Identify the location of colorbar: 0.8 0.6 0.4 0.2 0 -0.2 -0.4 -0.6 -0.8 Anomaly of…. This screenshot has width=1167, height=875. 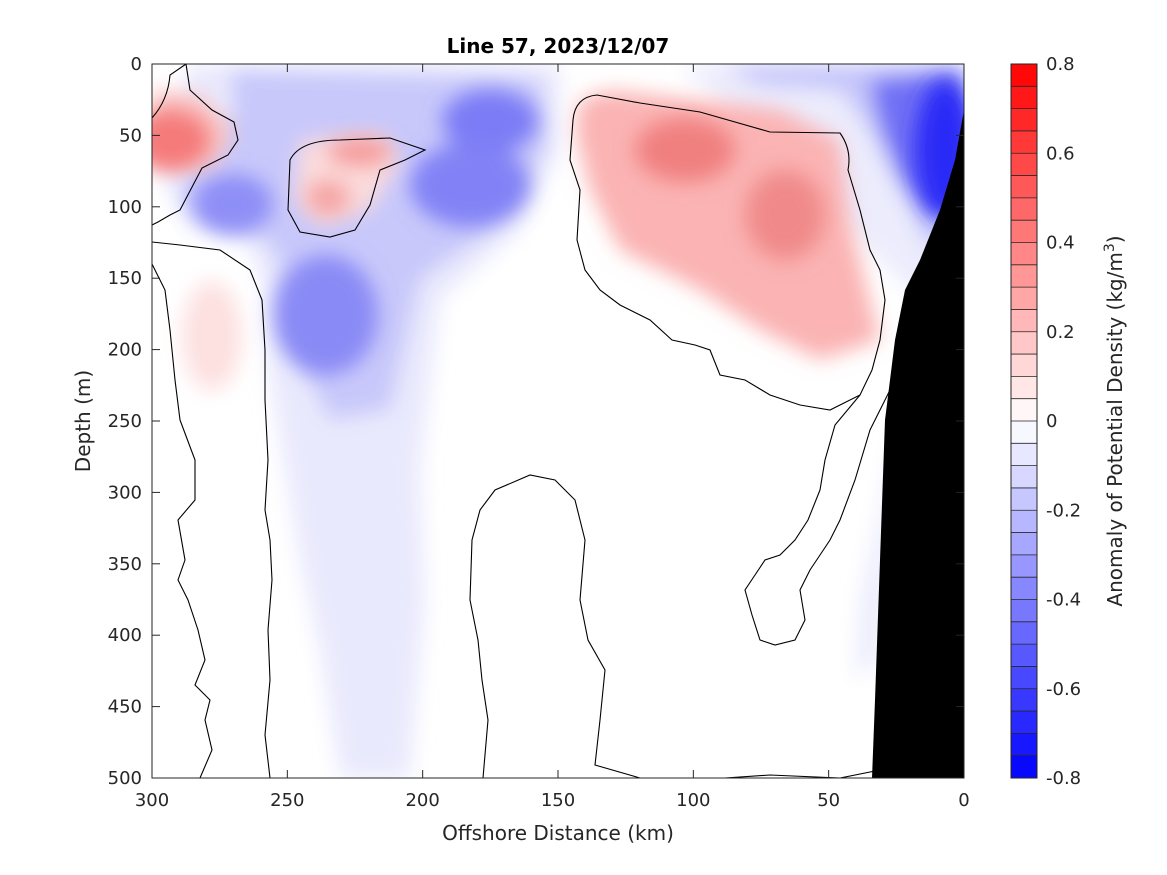
(1068, 421).